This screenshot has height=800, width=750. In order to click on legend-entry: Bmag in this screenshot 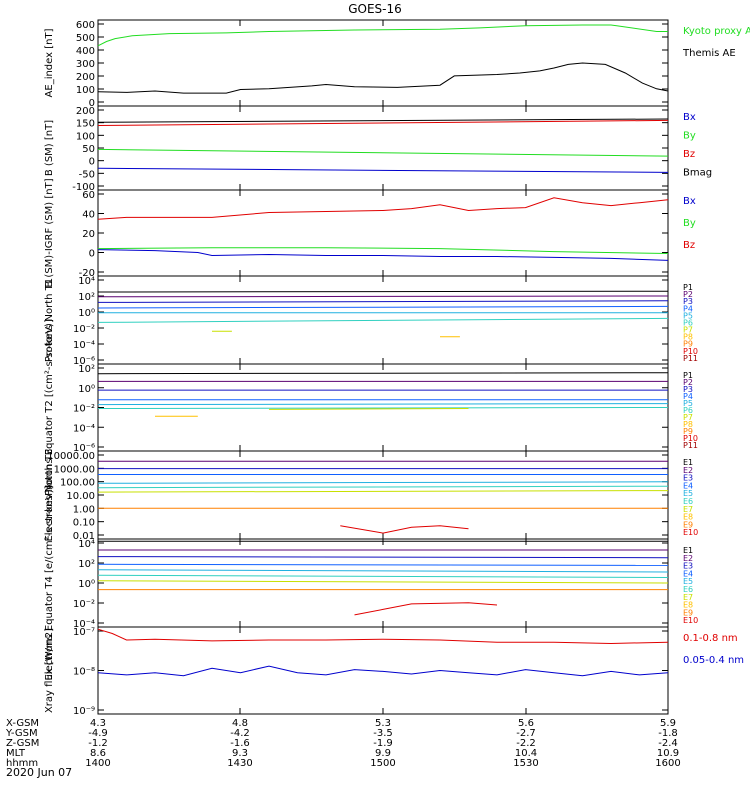, I will do `click(697, 173)`.